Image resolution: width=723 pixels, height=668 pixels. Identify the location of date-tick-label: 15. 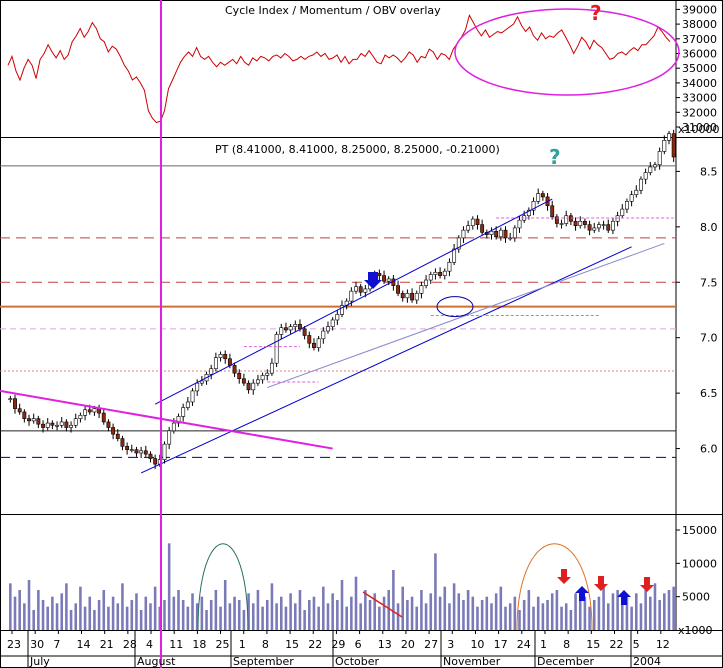
(292, 644).